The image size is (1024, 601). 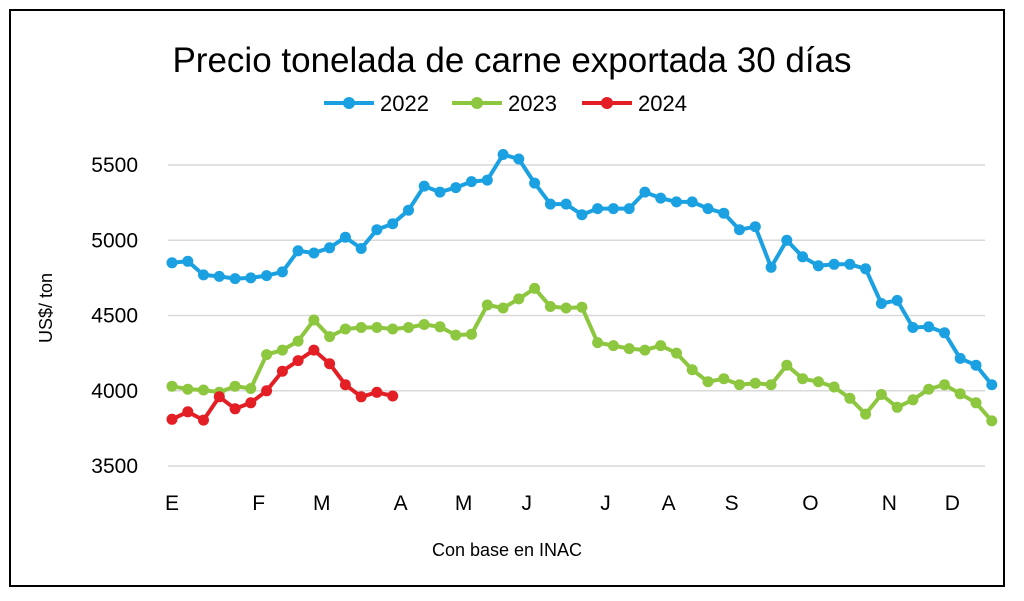 What do you see at coordinates (172, 503) in the screenshot?
I see `x-tick-label: E` at bounding box center [172, 503].